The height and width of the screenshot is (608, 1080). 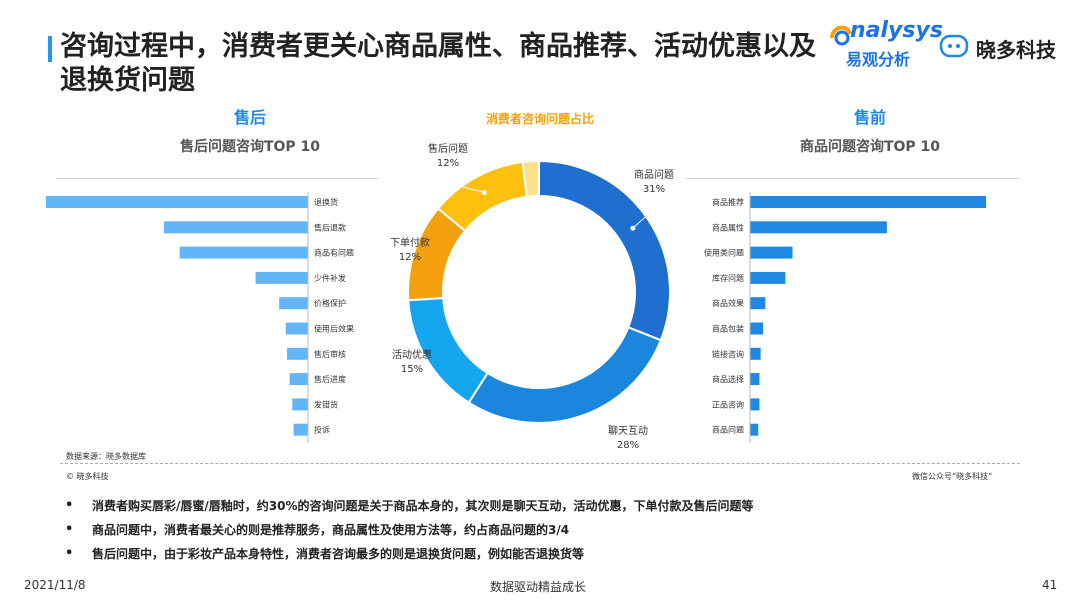 I want to click on footer-divider, so click(x=540, y=463).